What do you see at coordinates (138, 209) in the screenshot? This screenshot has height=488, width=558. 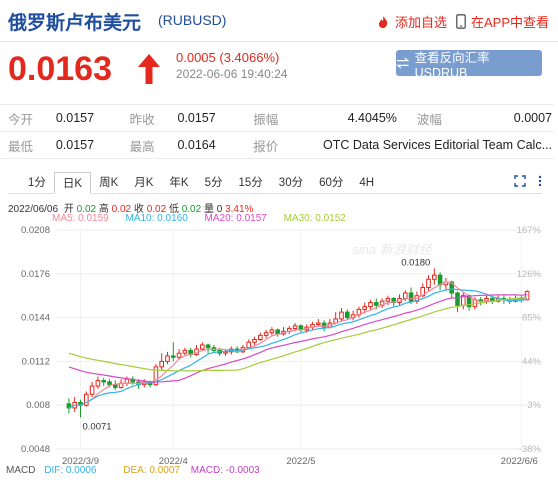 I see `close-label: 收` at bounding box center [138, 209].